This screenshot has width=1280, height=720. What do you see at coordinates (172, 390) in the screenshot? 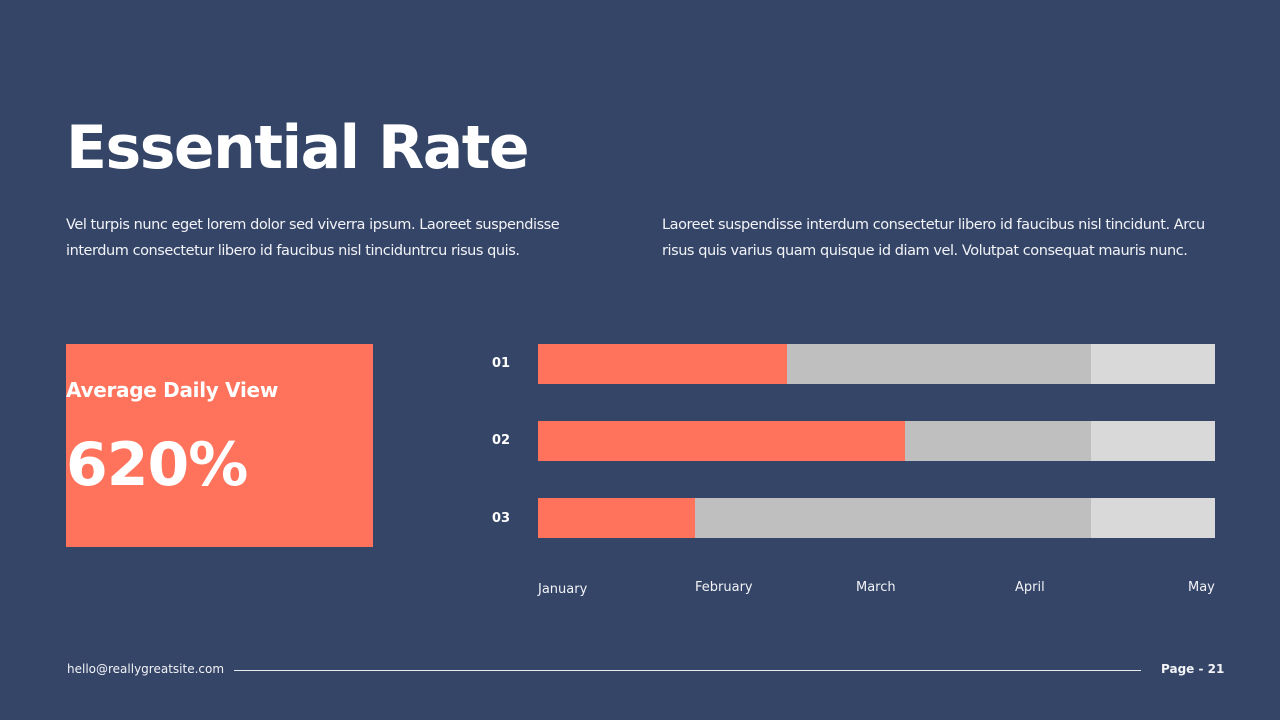
I see `stat-label: Average Daily View` at bounding box center [172, 390].